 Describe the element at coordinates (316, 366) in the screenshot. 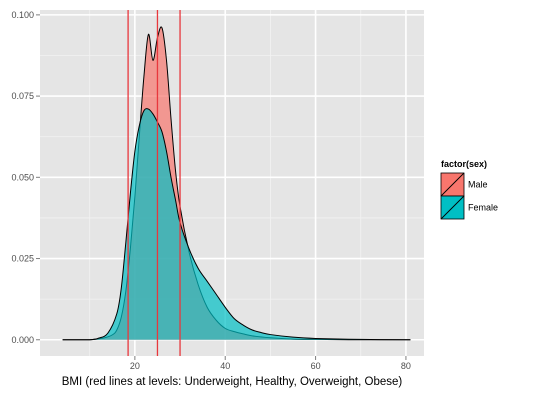

I see `x-tick-label: 60` at that location.